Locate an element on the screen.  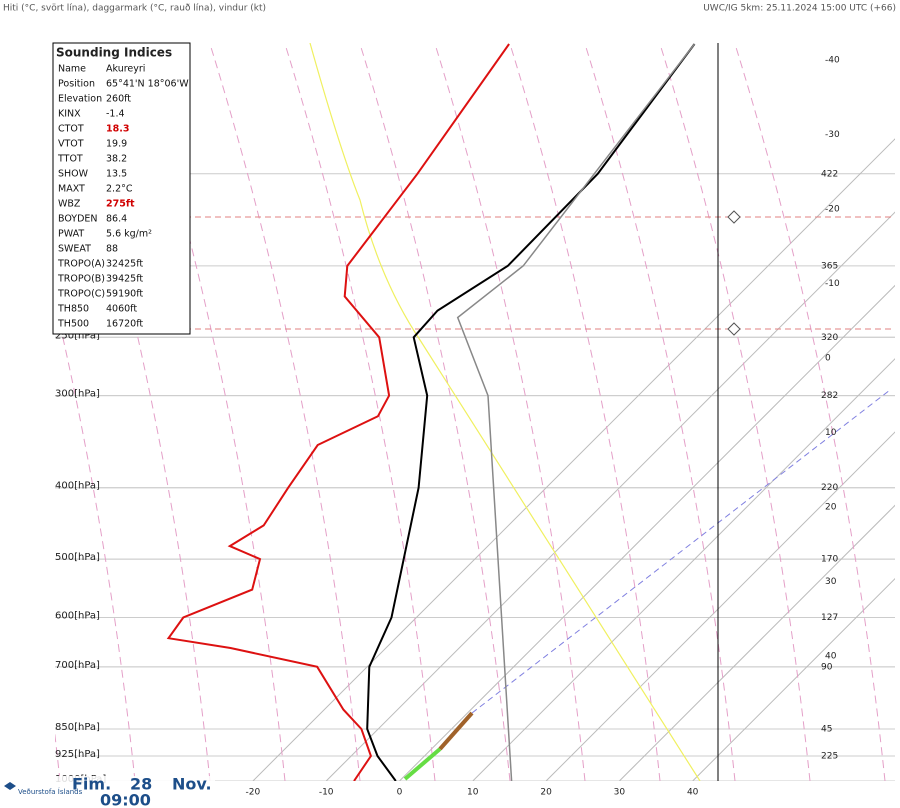
edge-label: 10 is located at coordinates (831, 433).